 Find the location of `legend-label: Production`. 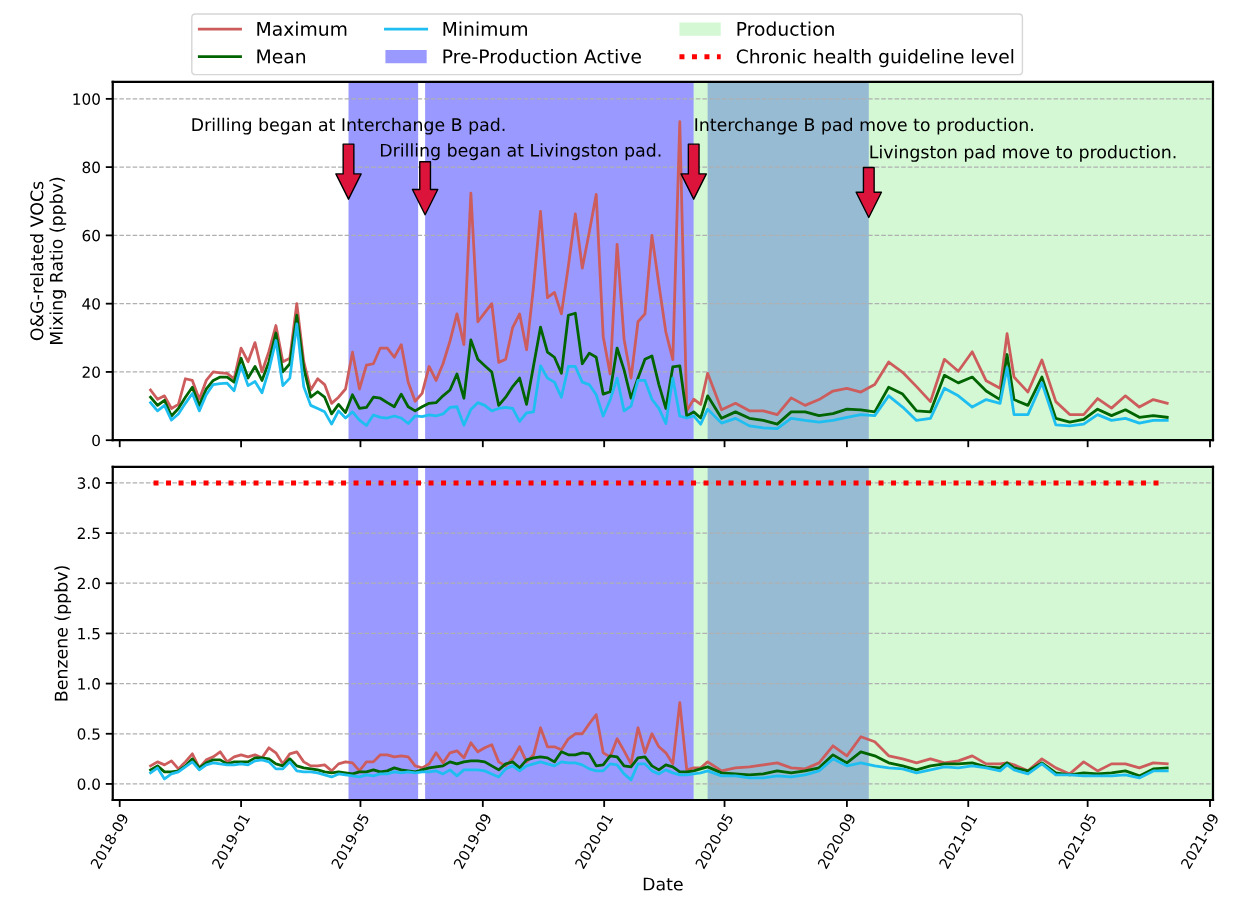

legend-label: Production is located at coordinates (785, 28).